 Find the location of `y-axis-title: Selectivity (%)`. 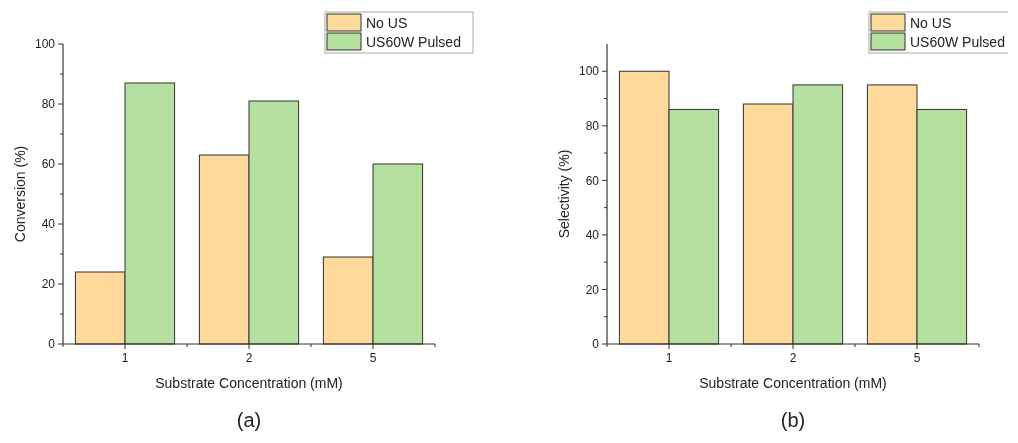

y-axis-title: Selectivity (%) is located at coordinates (564, 194).